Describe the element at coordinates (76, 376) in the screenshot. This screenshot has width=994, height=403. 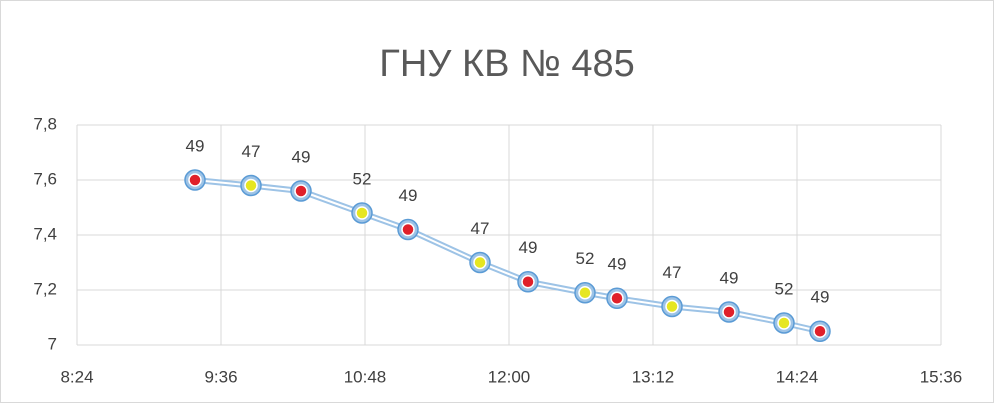
I see `x-tick-label: 8:24` at that location.